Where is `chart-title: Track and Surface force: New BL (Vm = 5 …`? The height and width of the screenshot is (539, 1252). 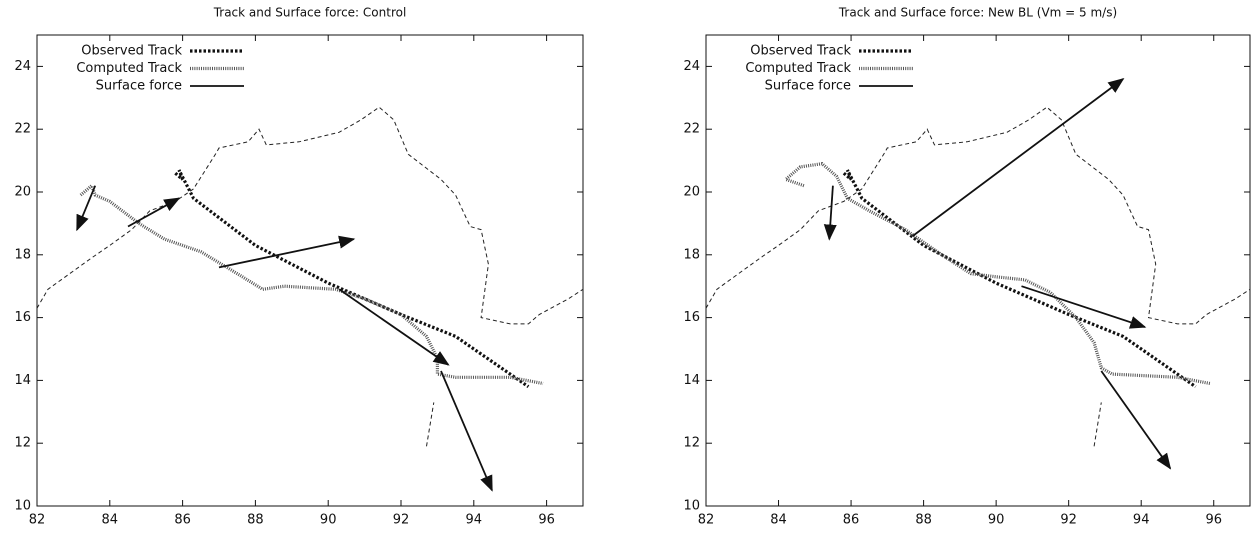 chart-title: Track and Surface force: New BL (Vm = 5 … is located at coordinates (977, 13).